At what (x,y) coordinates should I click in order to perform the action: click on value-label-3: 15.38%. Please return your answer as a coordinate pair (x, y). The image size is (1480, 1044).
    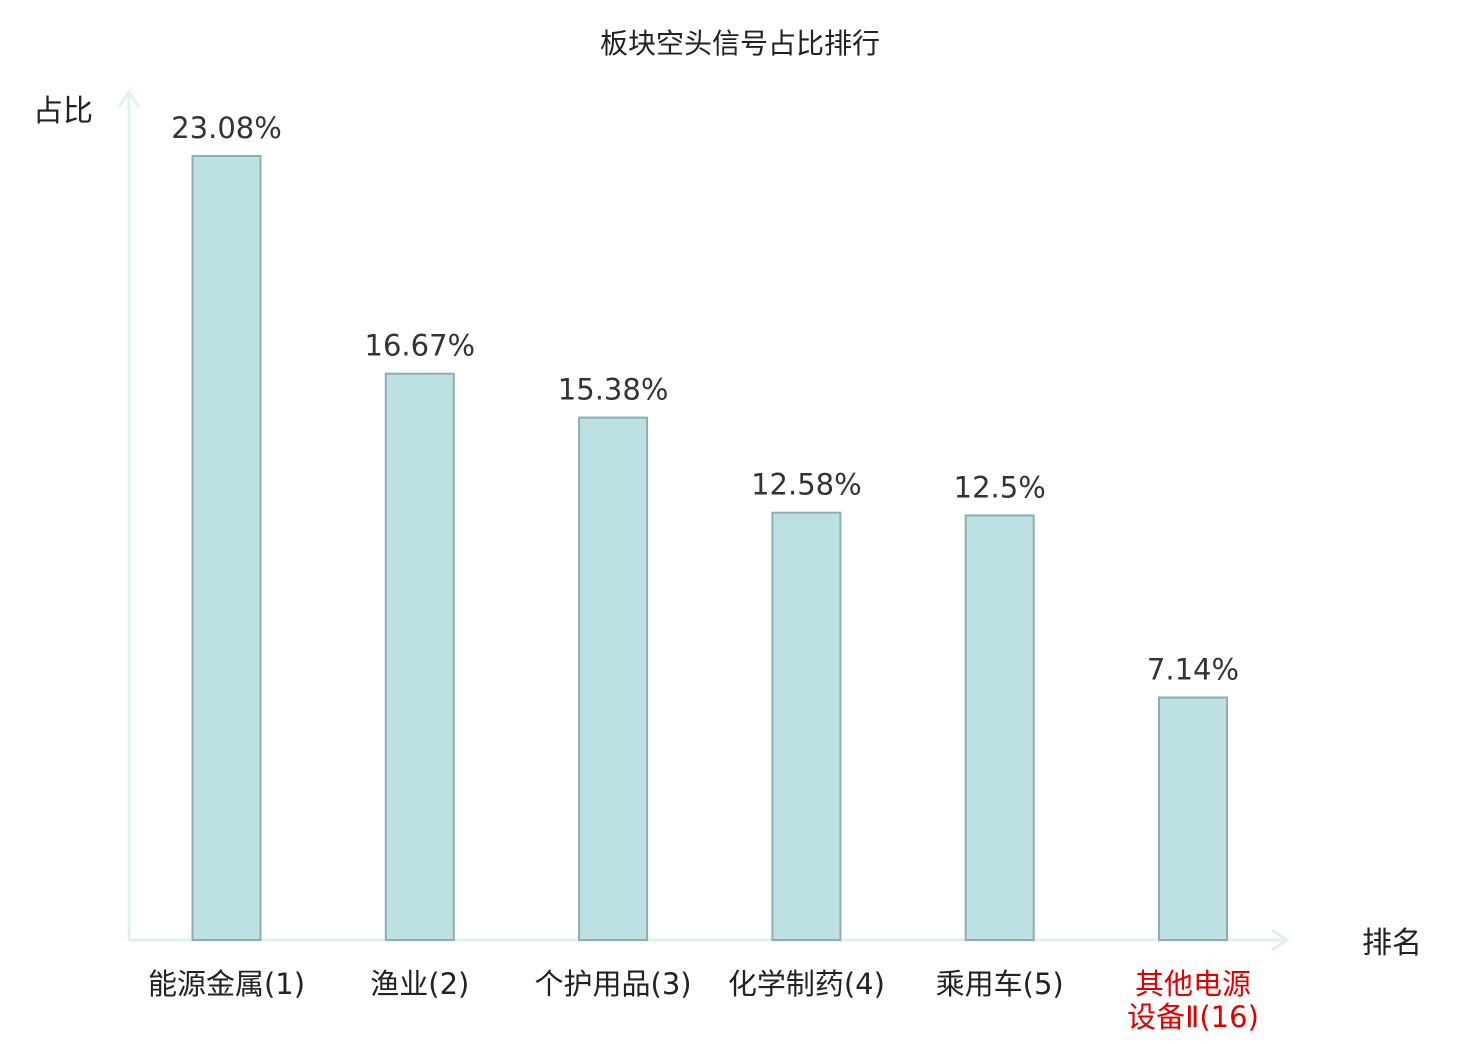
    Looking at the image, I should click on (613, 390).